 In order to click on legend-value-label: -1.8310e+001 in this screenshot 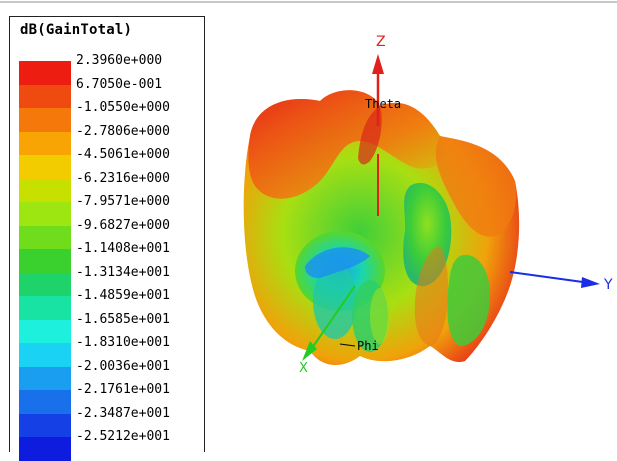, I will do `click(123, 342)`.